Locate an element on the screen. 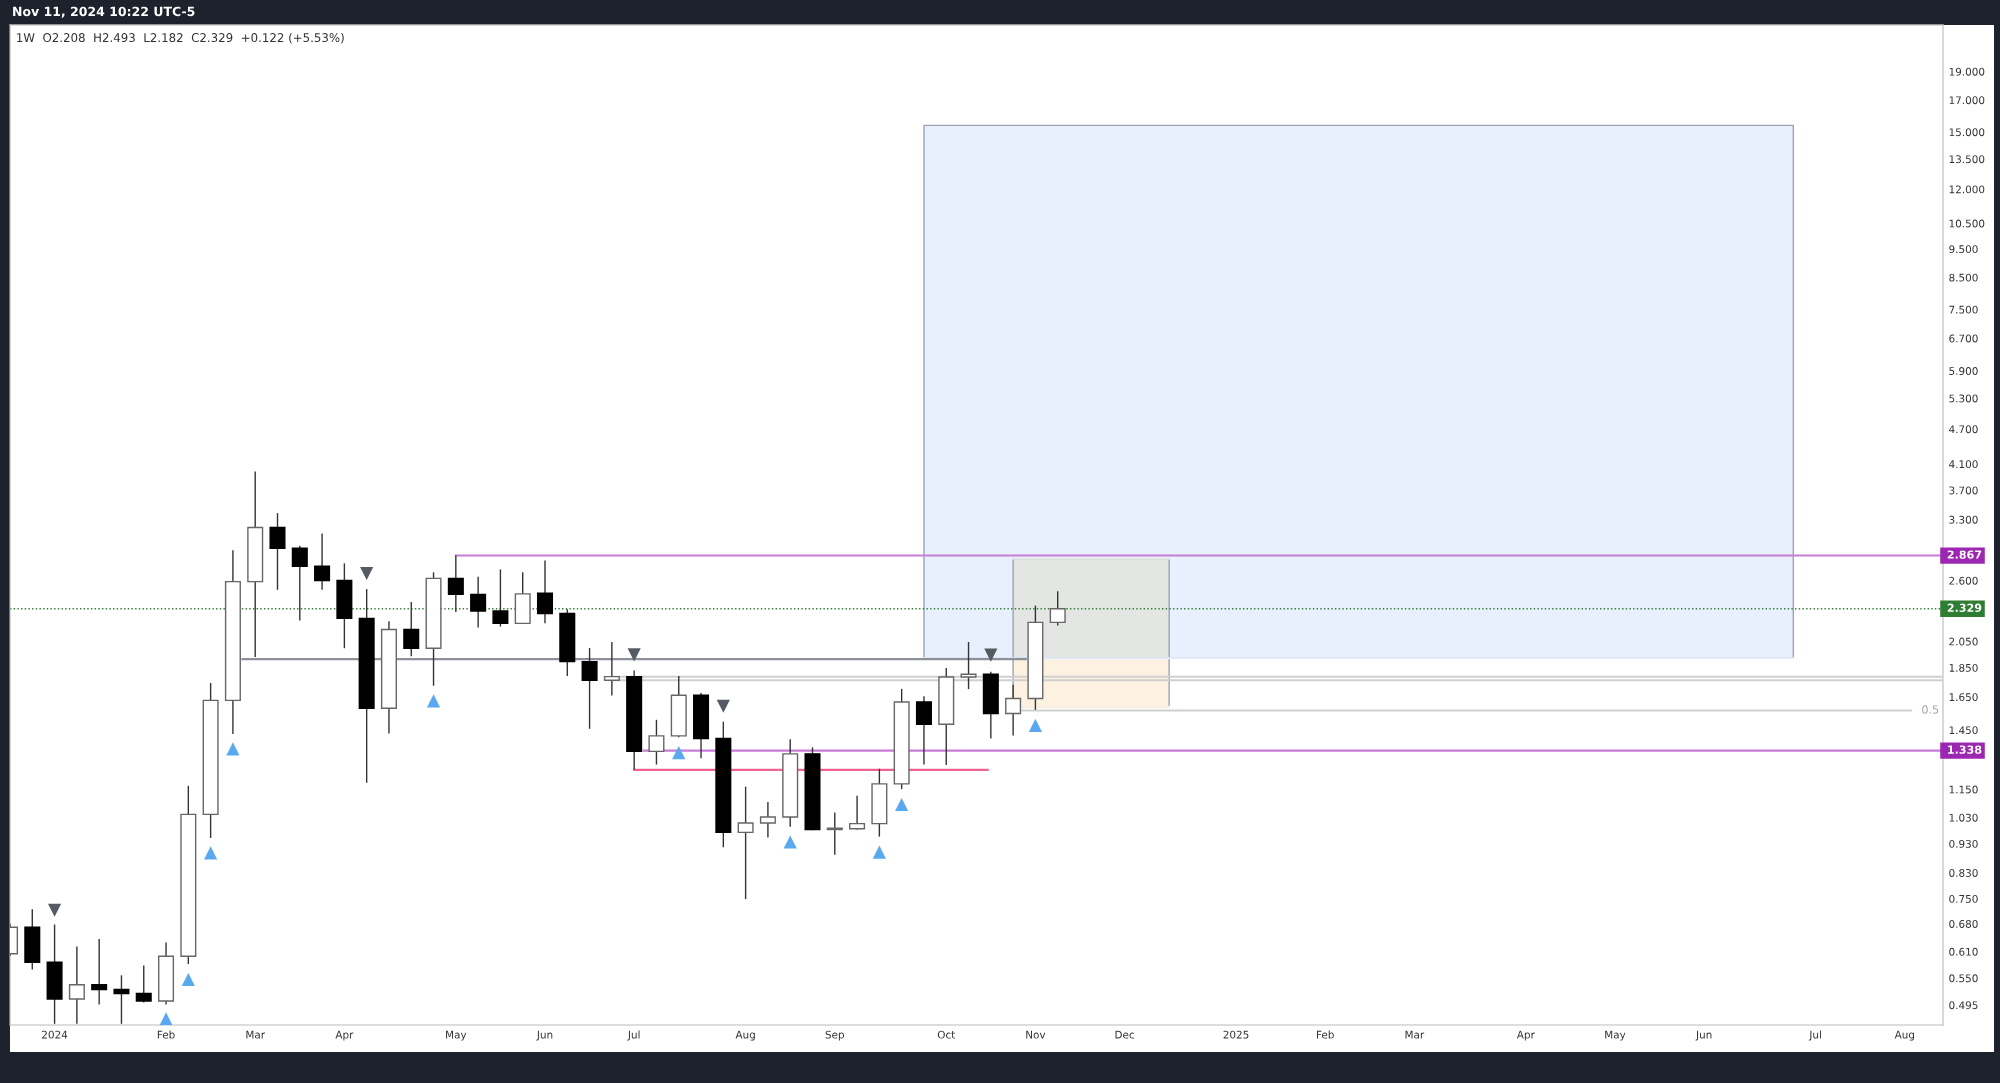  y-tick-label: 1.650 is located at coordinates (1963, 697).